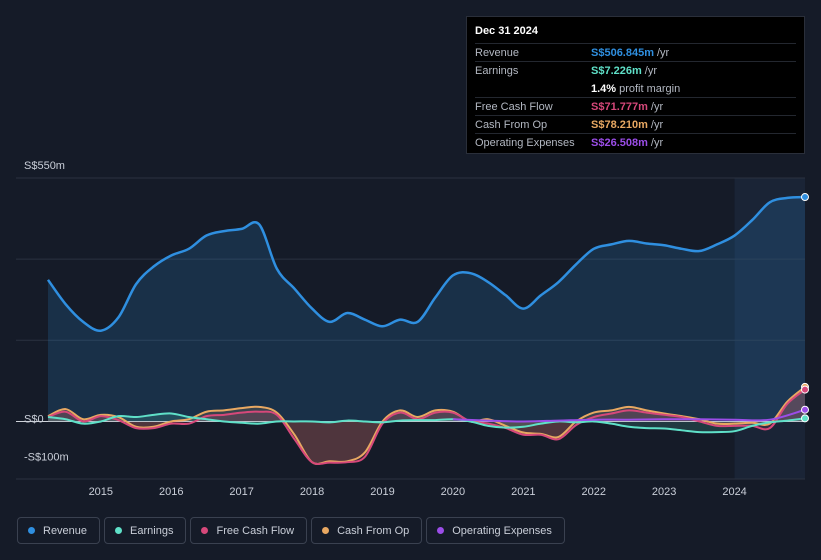 The image size is (821, 560). Describe the element at coordinates (619, 106) in the screenshot. I see `tooltip-value: S$71.777m` at that location.